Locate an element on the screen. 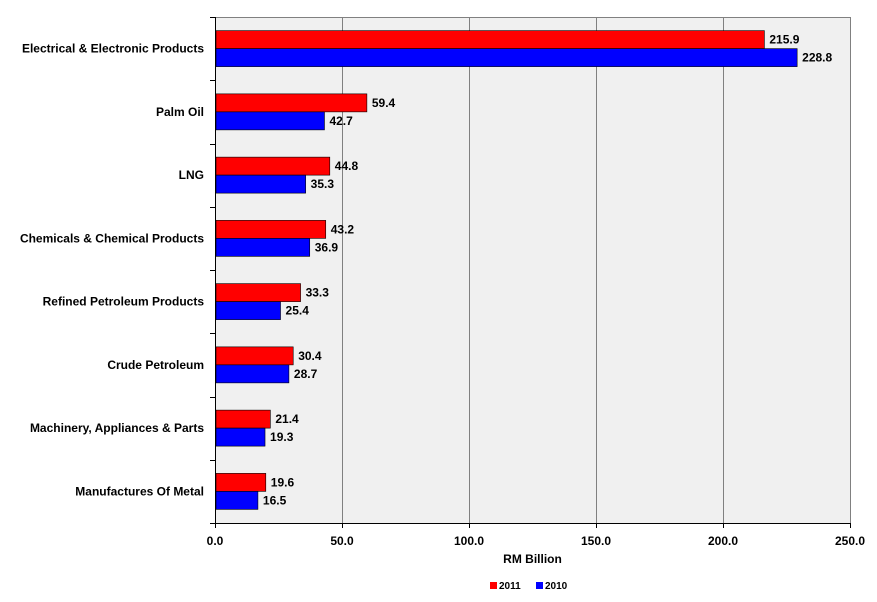  category-label: Refined Petroleum Products is located at coordinates (124, 302).